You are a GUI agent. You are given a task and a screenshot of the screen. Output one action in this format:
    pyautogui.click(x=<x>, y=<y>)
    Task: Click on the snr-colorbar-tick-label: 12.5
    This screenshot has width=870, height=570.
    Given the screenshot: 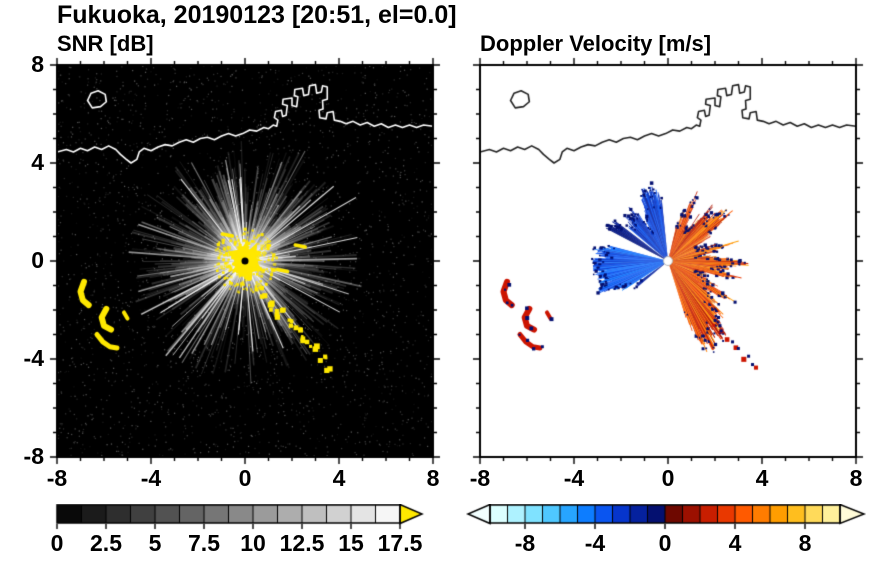 What is the action you would take?
    pyautogui.click(x=302, y=543)
    